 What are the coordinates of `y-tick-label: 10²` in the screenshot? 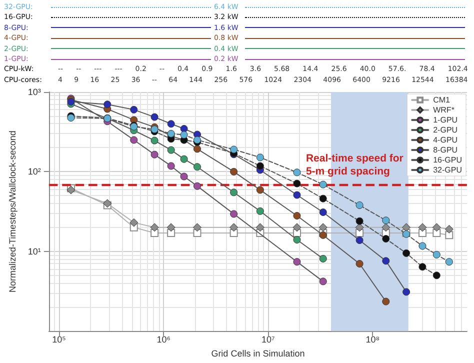 It's located at (34, 171).